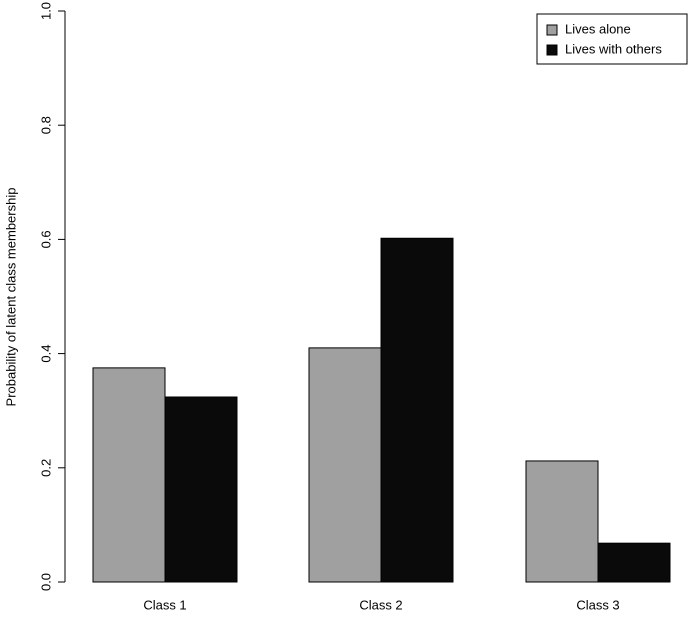 The image size is (690, 617). What do you see at coordinates (45, 582) in the screenshot?
I see `y-tick-label: 0.0` at bounding box center [45, 582].